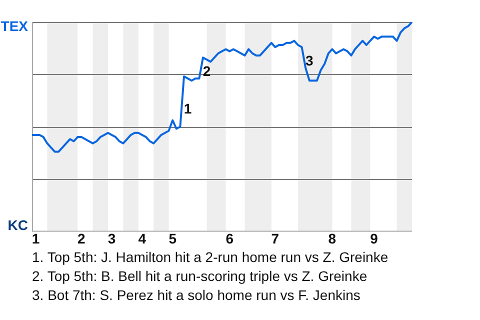  I want to click on text: 3. Bot 7th: S. Perez hit a solo home run vs F. Jenkins, so click(197, 295).